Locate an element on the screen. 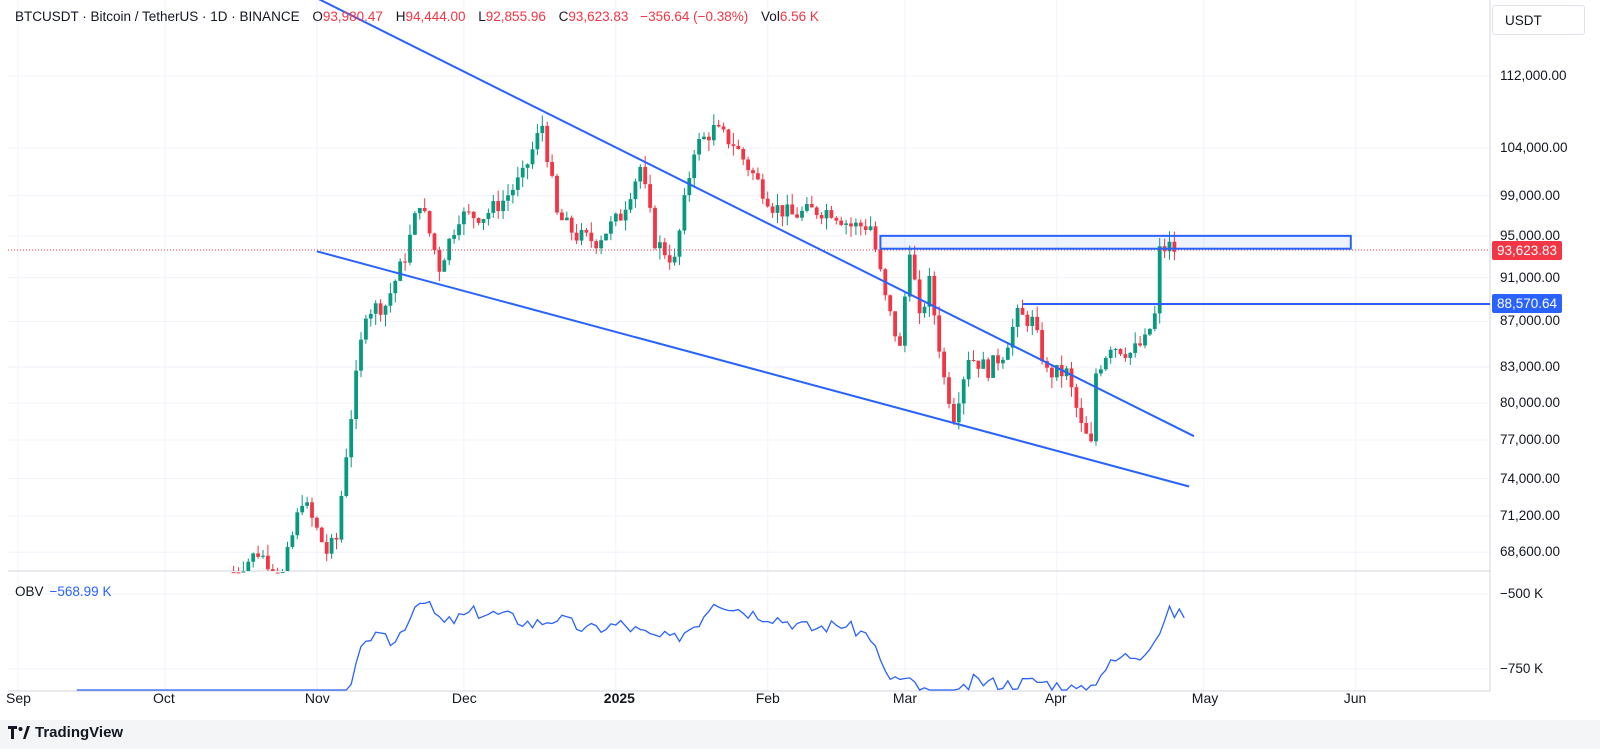 The width and height of the screenshot is (1600, 751). price-tick: 99,000.00 is located at coordinates (1530, 195).